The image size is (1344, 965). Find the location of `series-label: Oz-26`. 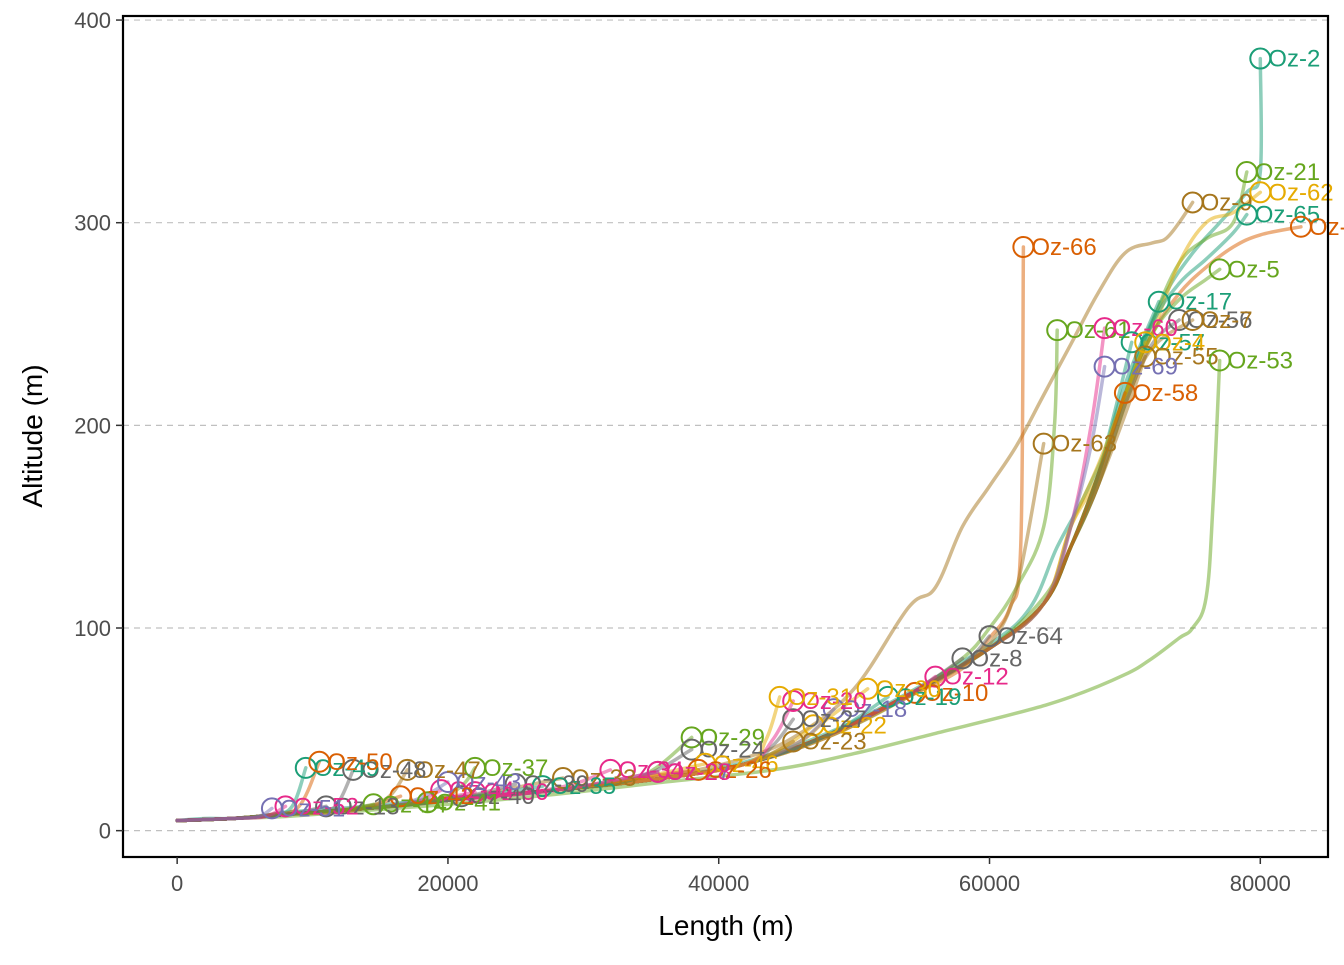

series-label: Oz-26 is located at coordinates (738, 770).